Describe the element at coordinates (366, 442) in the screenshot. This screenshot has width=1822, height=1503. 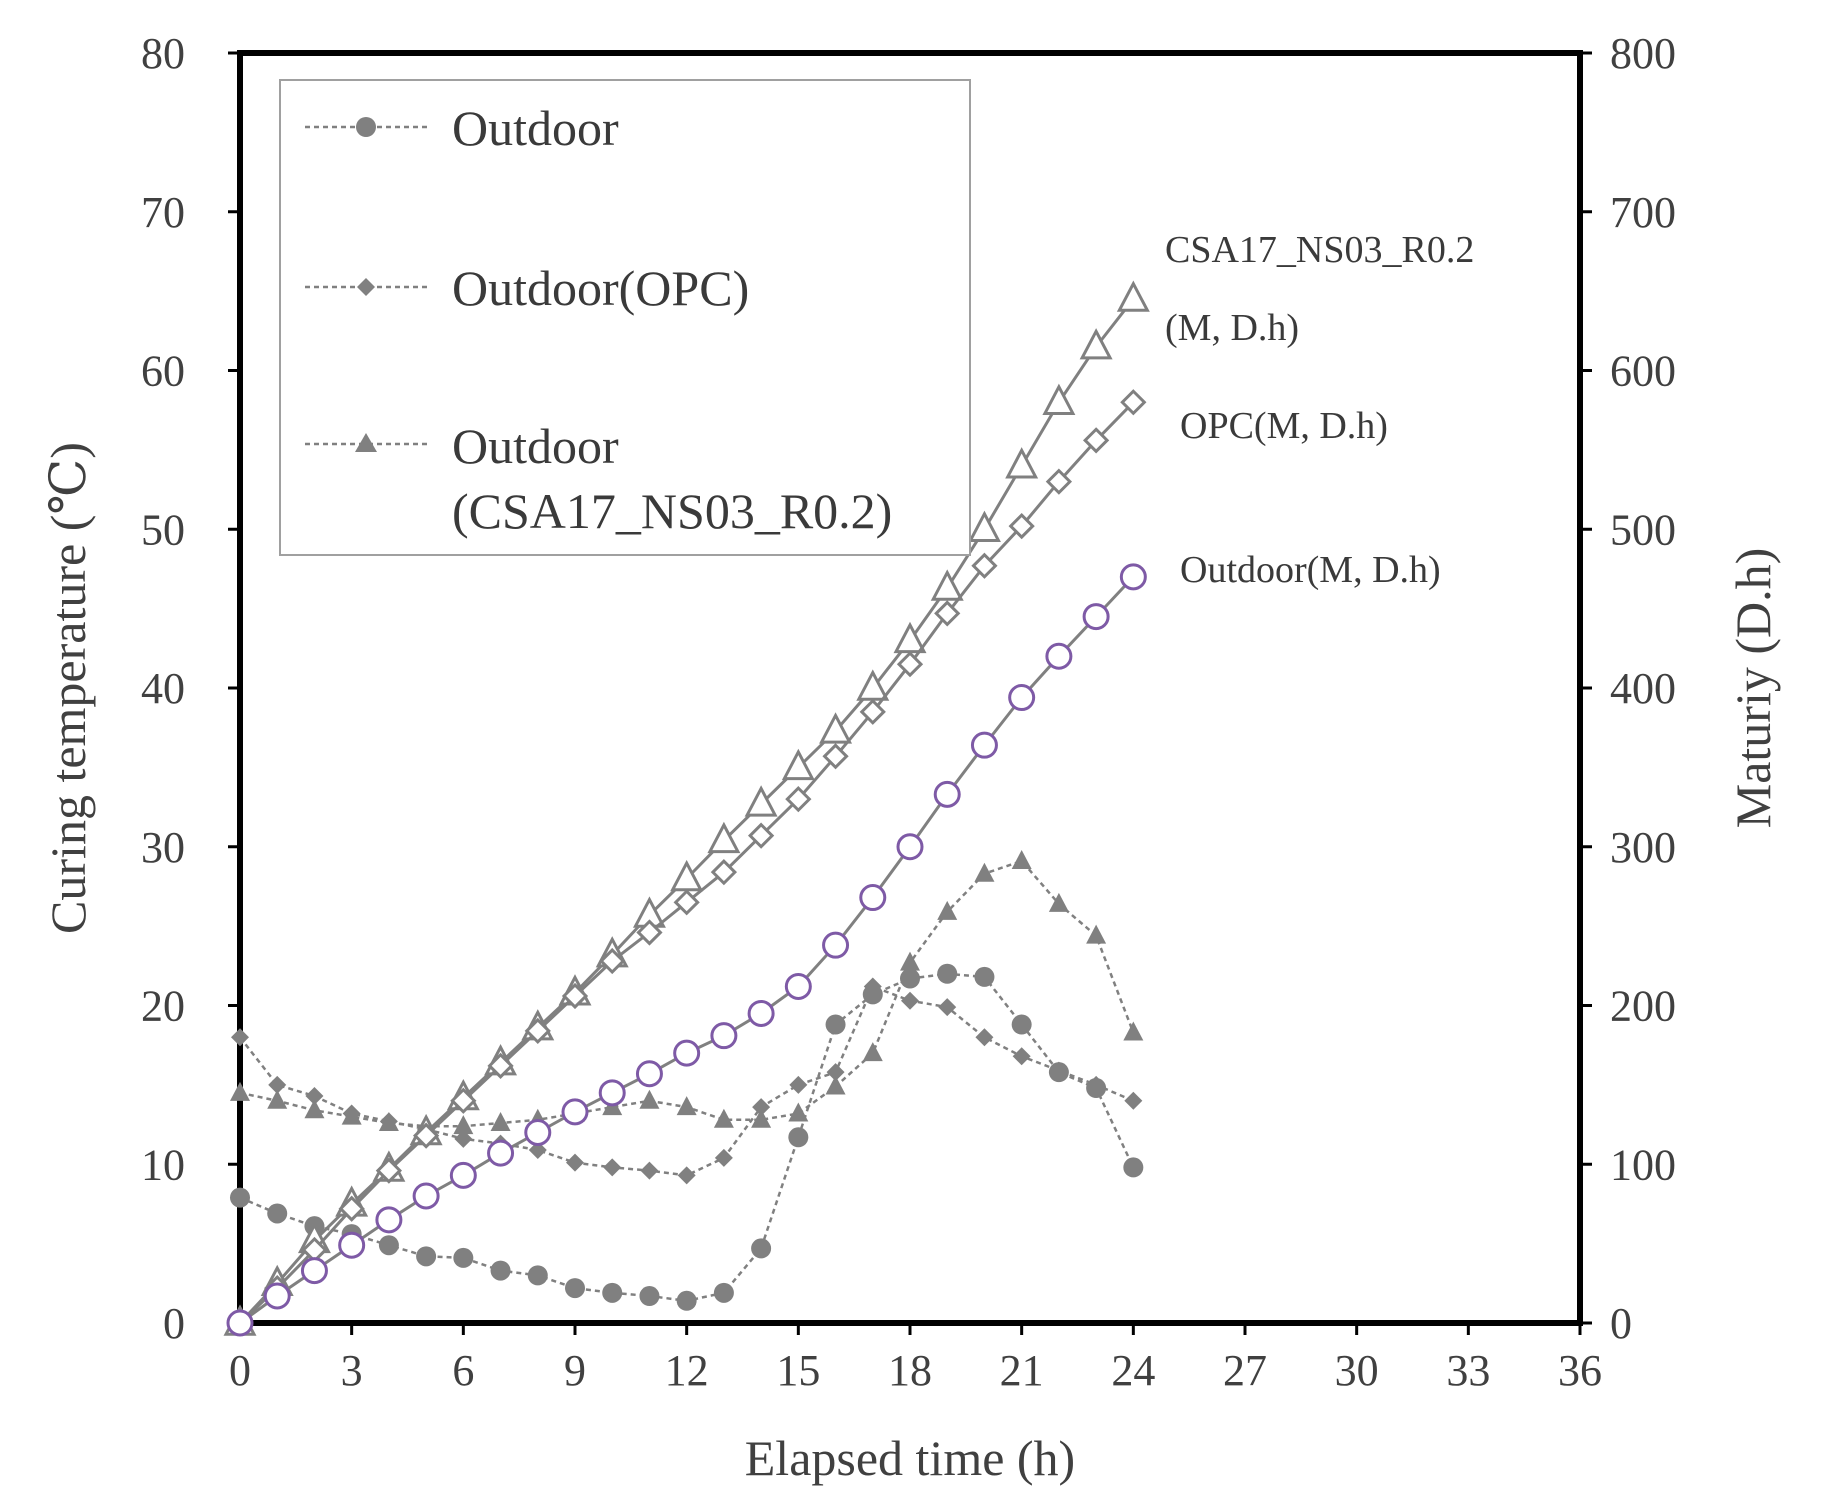
I see `legend-marker-triangle` at that location.